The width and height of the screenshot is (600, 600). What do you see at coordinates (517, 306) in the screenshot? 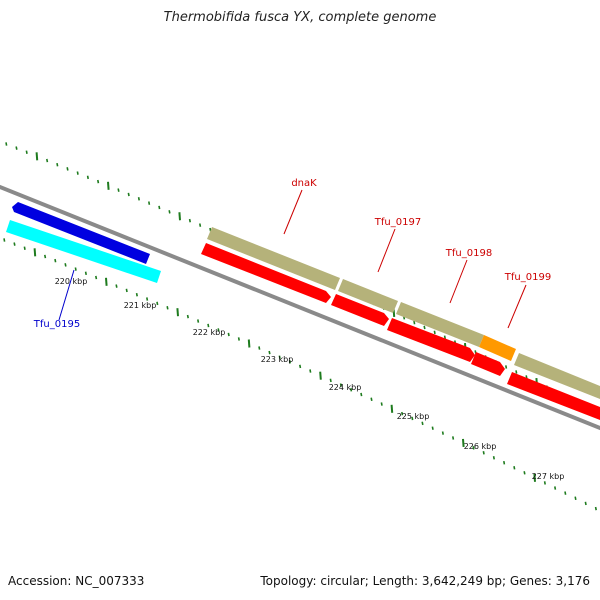
I see `leader-tfu0199` at bounding box center [517, 306].